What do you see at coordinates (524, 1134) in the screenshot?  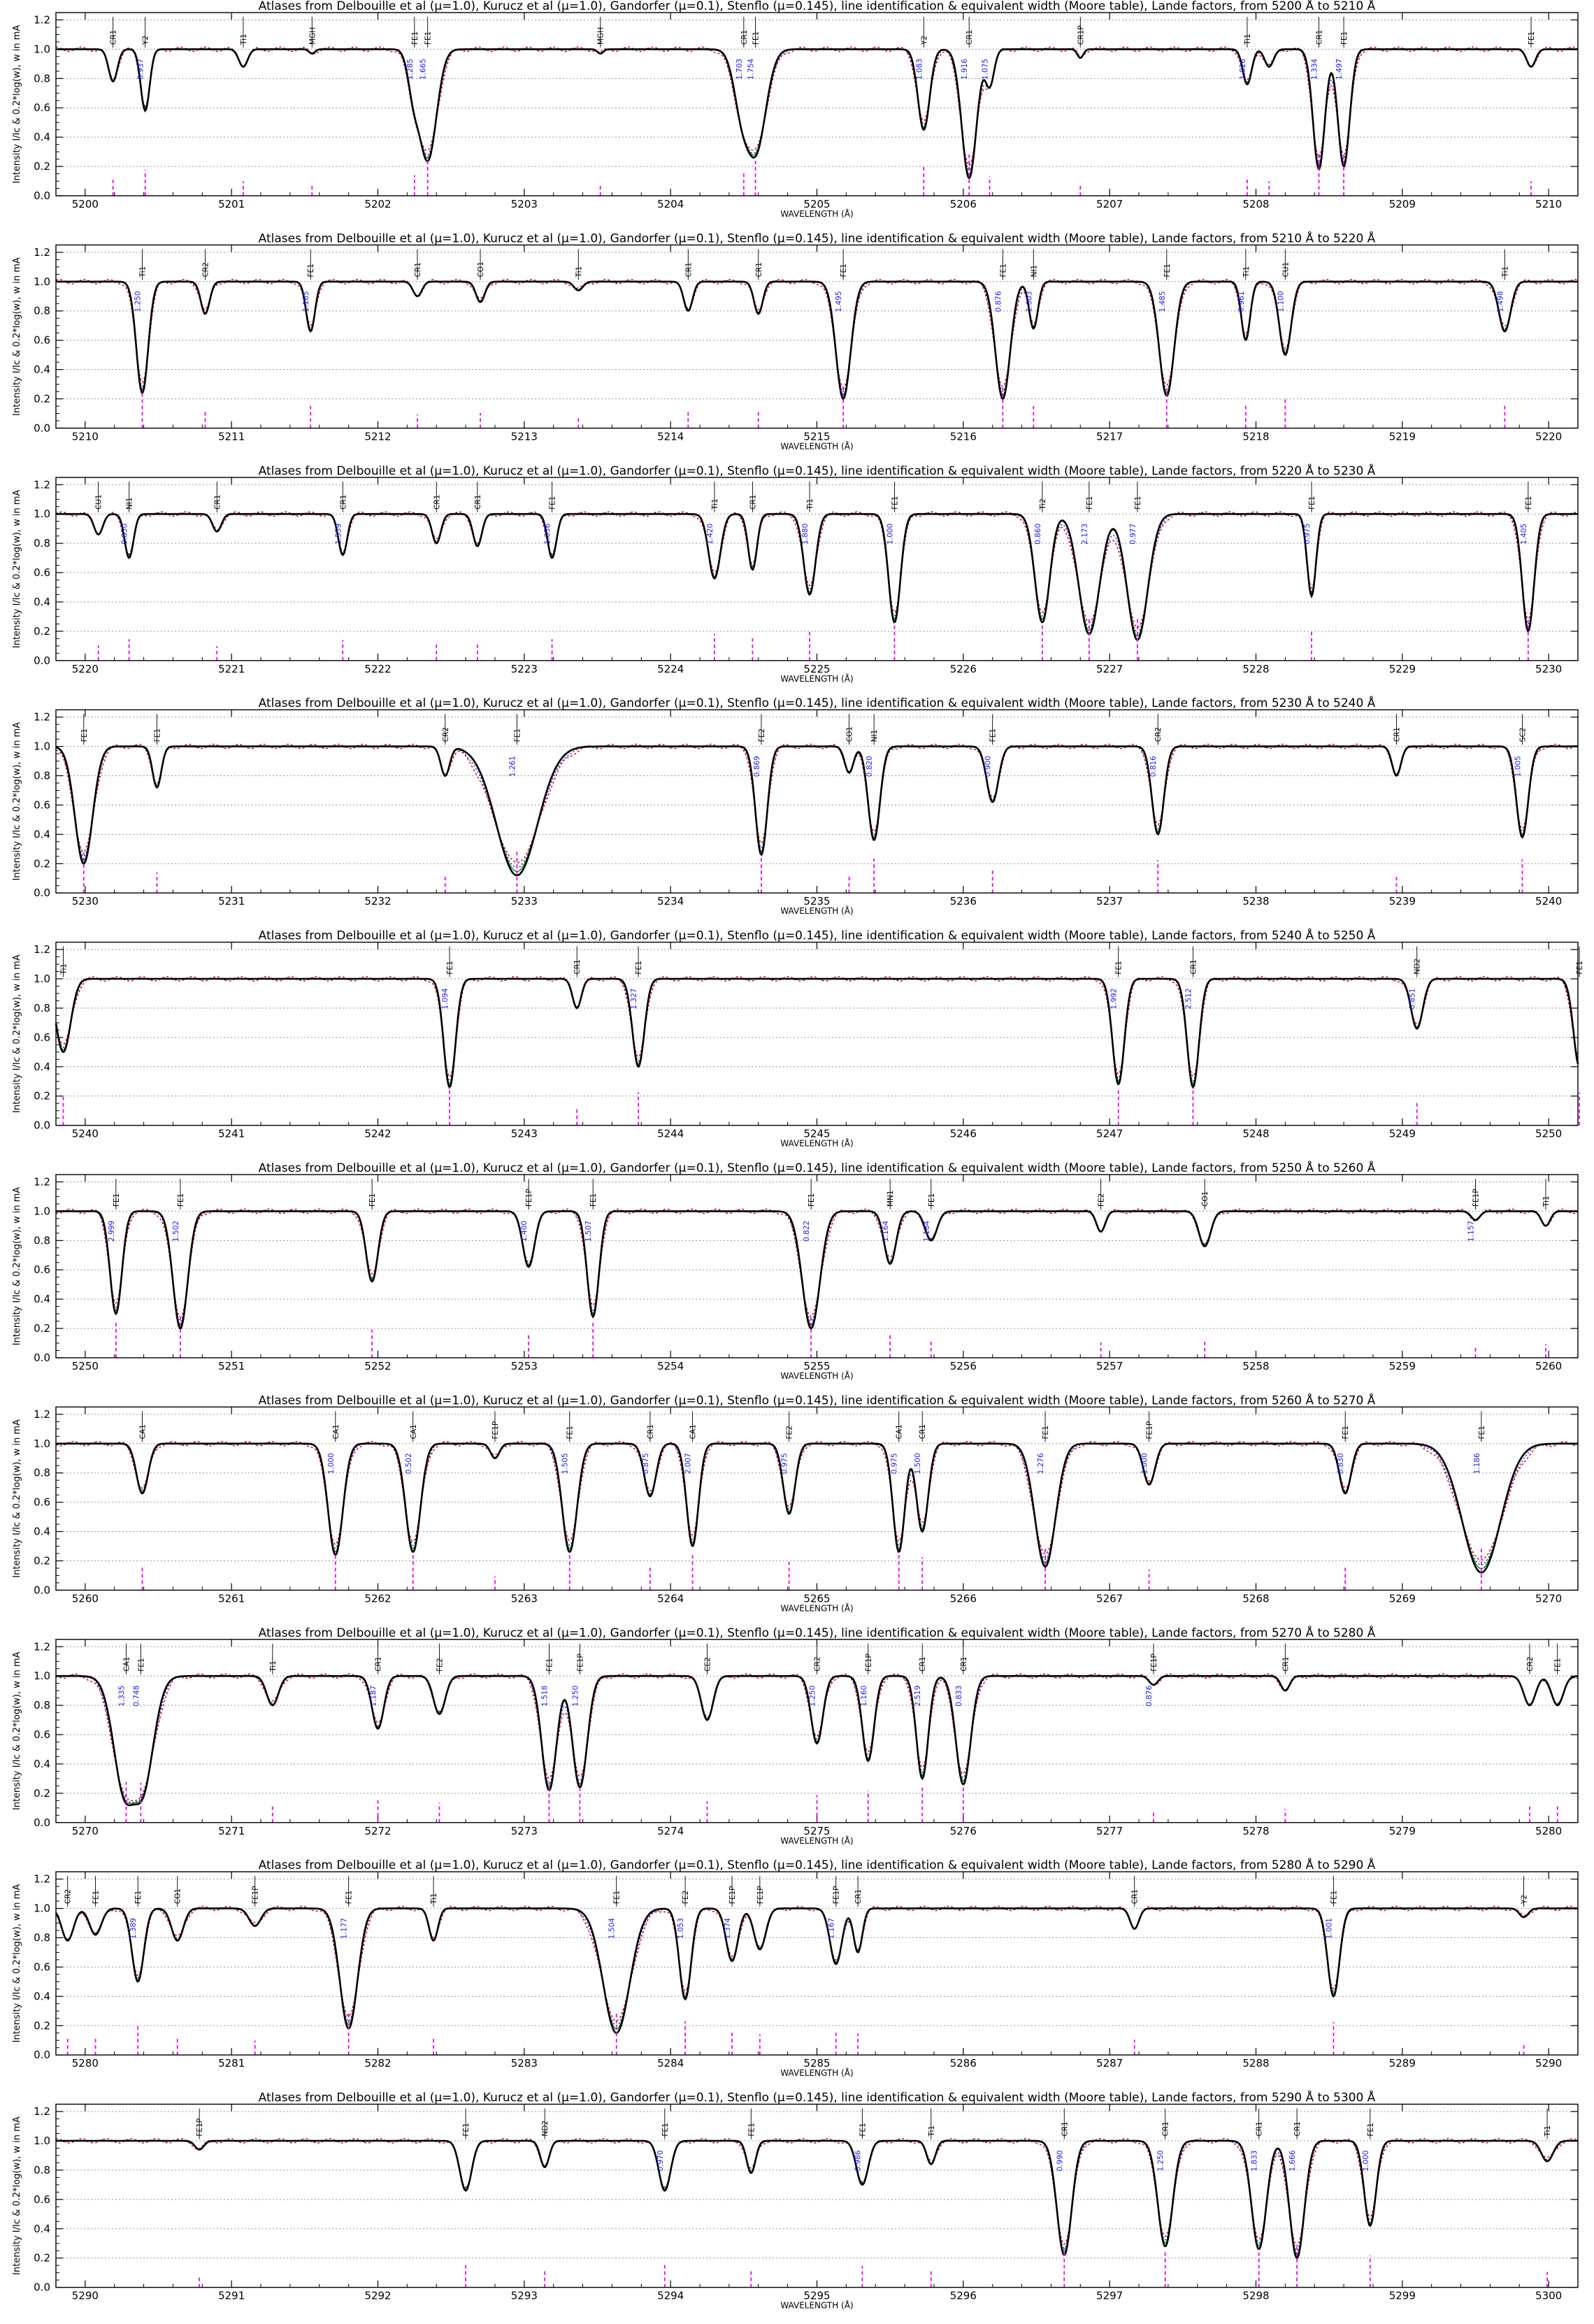 I see `x-tick-label: 5243` at bounding box center [524, 1134].